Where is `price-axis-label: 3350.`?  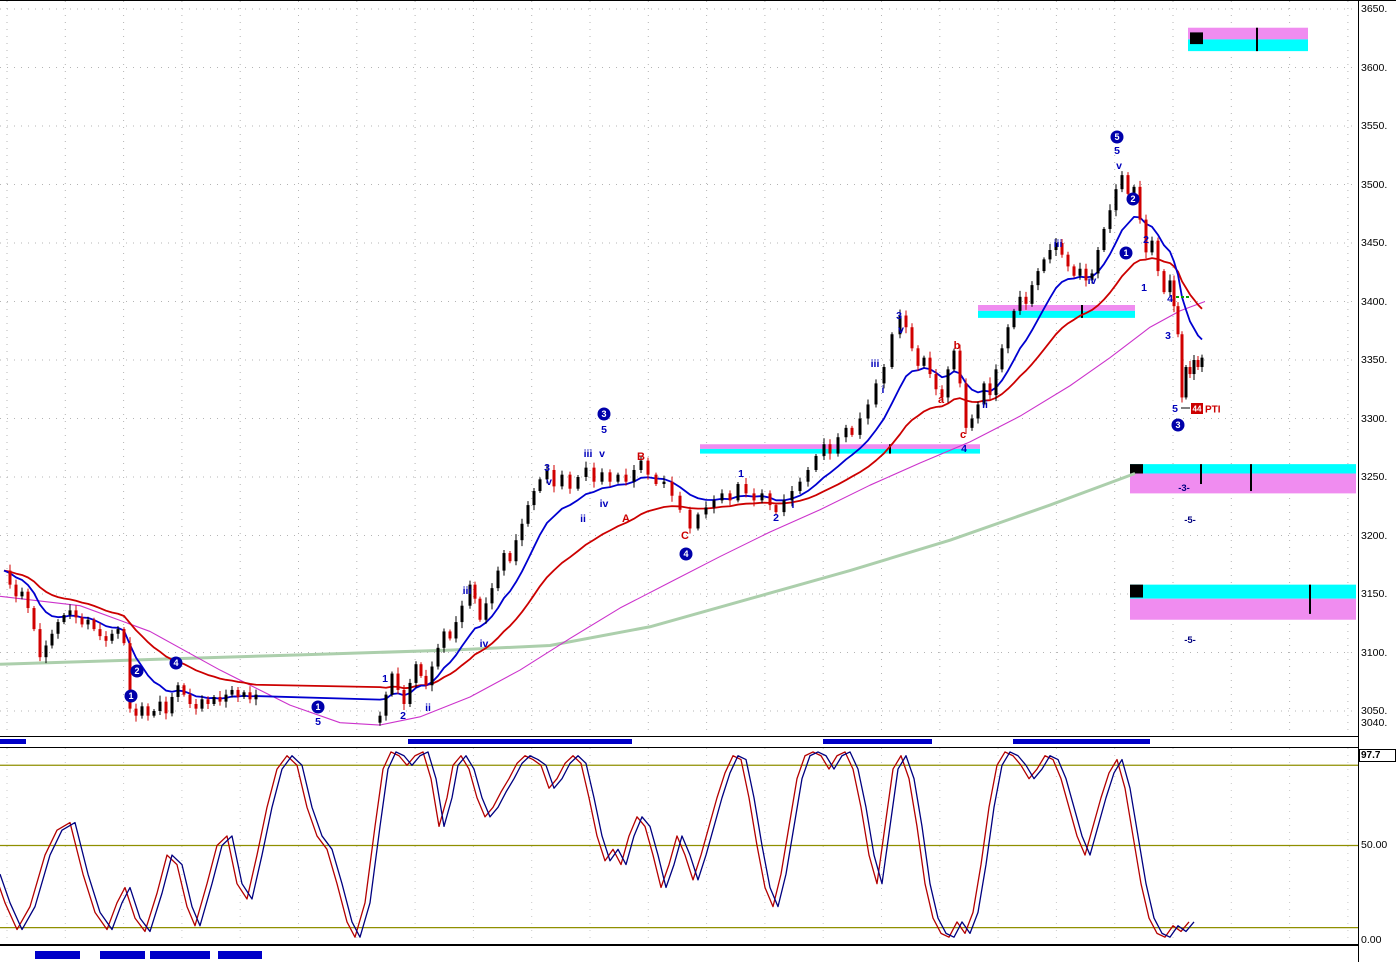 price-axis-label: 3350. is located at coordinates (1374, 360).